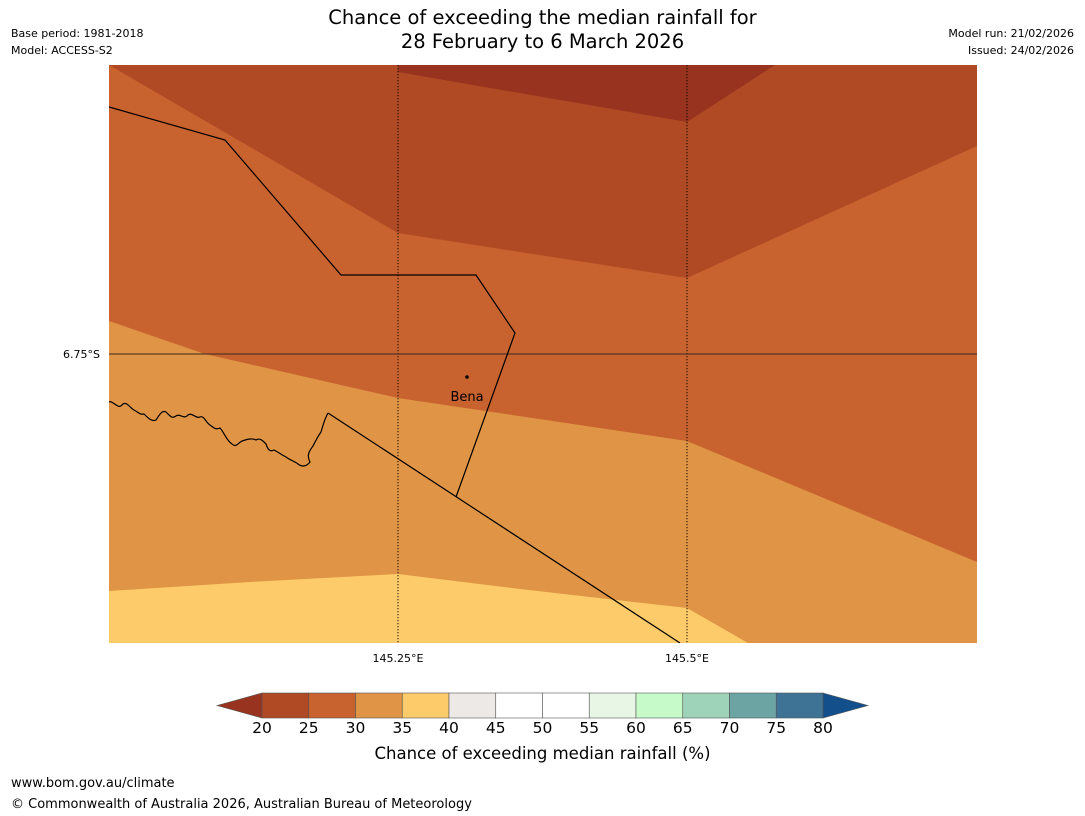 Image resolution: width=1085 pixels, height=816 pixels. I want to click on colorbar-tick-45: 45, so click(495, 728).